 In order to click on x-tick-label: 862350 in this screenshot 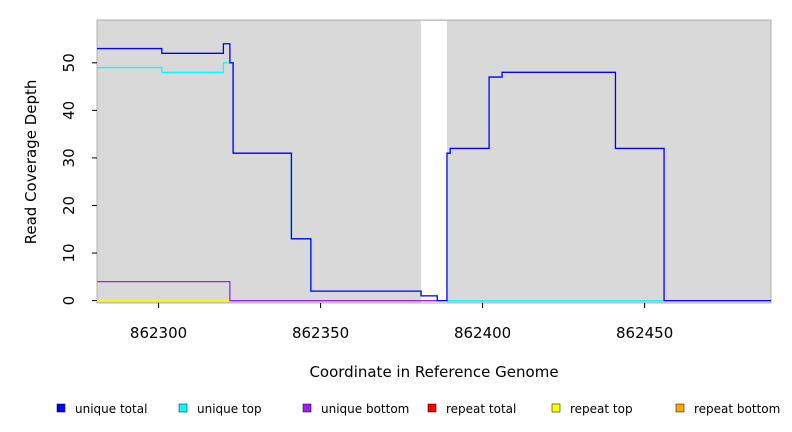, I will do `click(320, 333)`.